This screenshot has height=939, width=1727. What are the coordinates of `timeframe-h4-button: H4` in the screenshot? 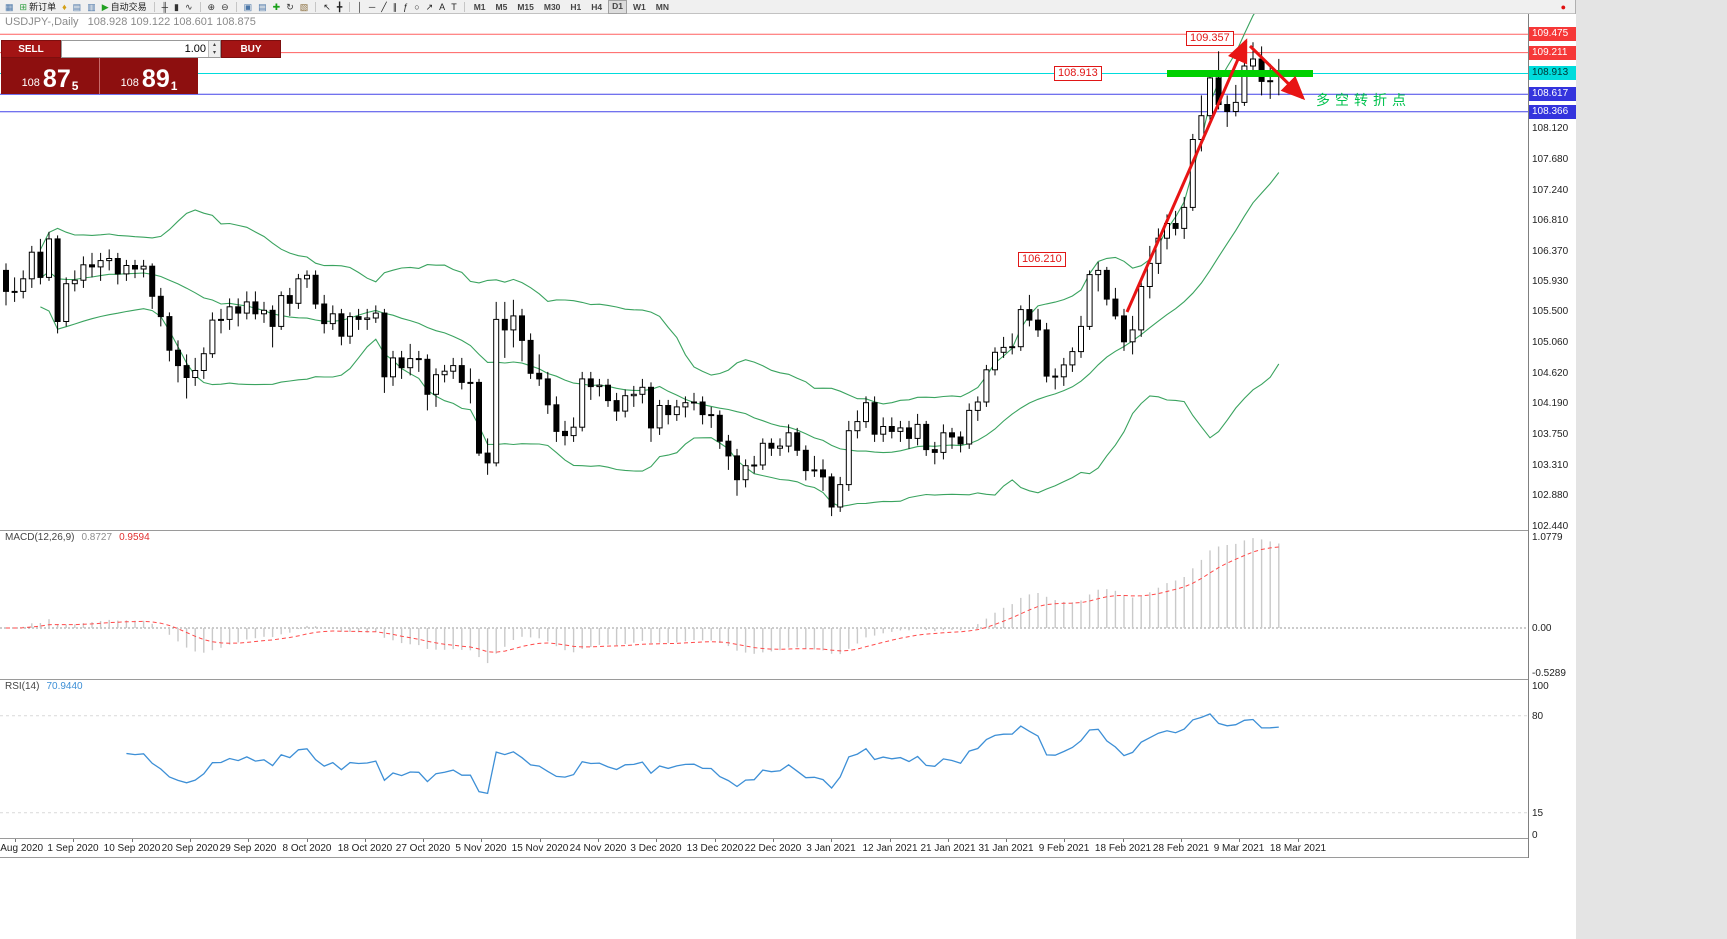 It's located at (597, 6).